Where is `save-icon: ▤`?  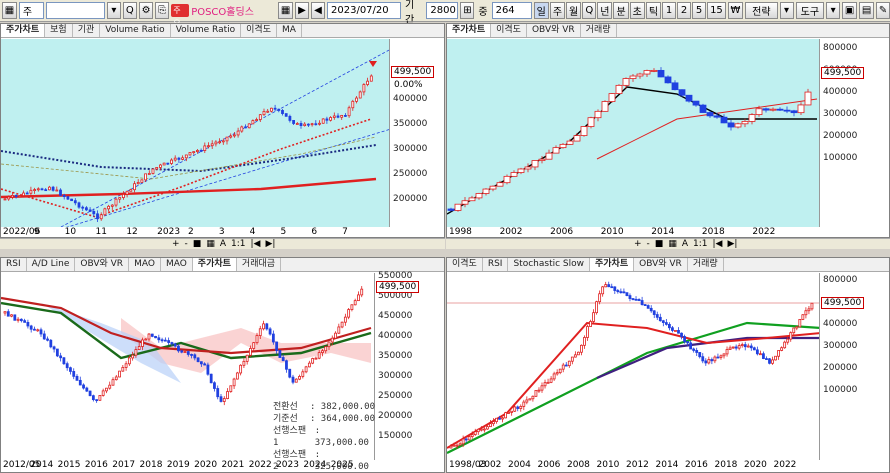
save-icon: ▤ is located at coordinates (867, 10).